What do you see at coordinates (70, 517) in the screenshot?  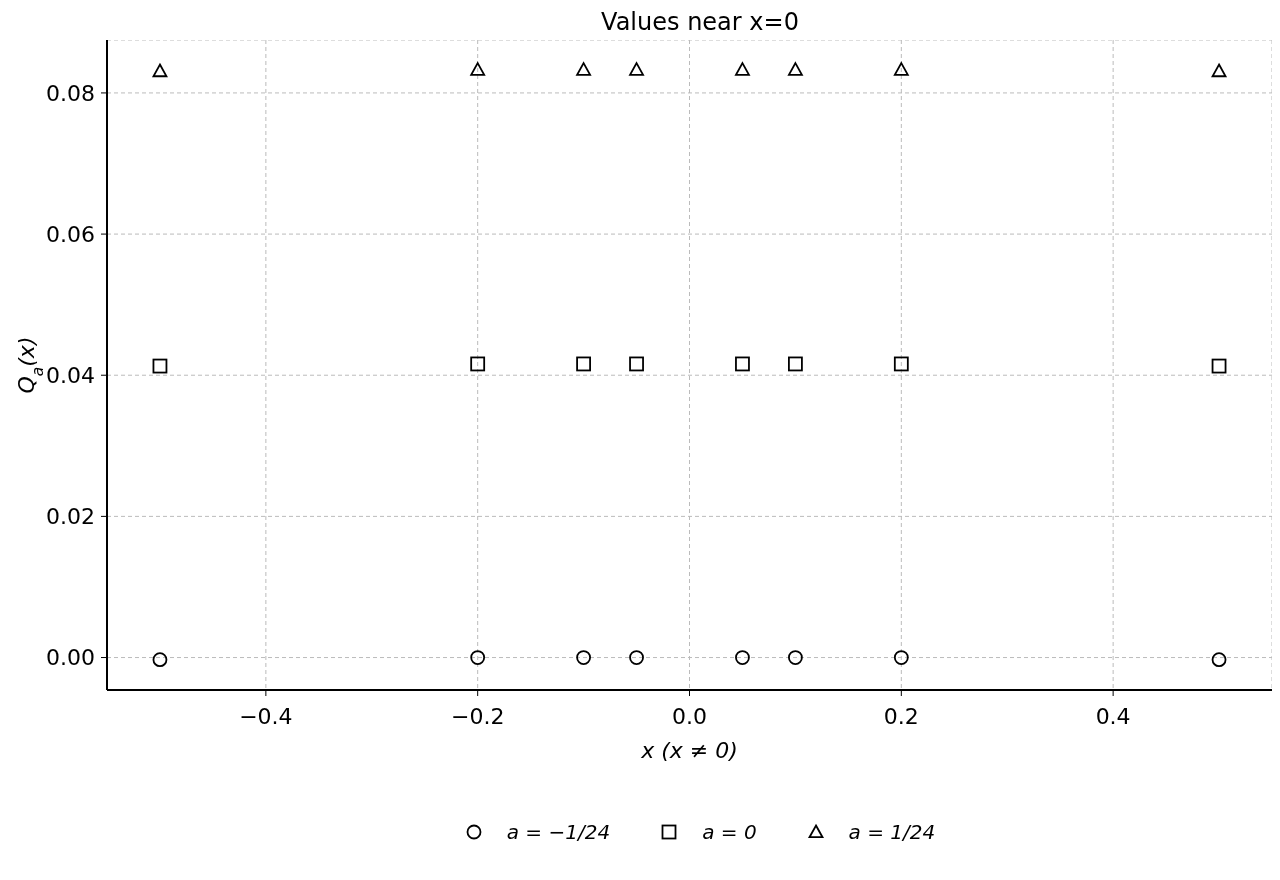 I see `y-tick-label: 0.02` at bounding box center [70, 517].